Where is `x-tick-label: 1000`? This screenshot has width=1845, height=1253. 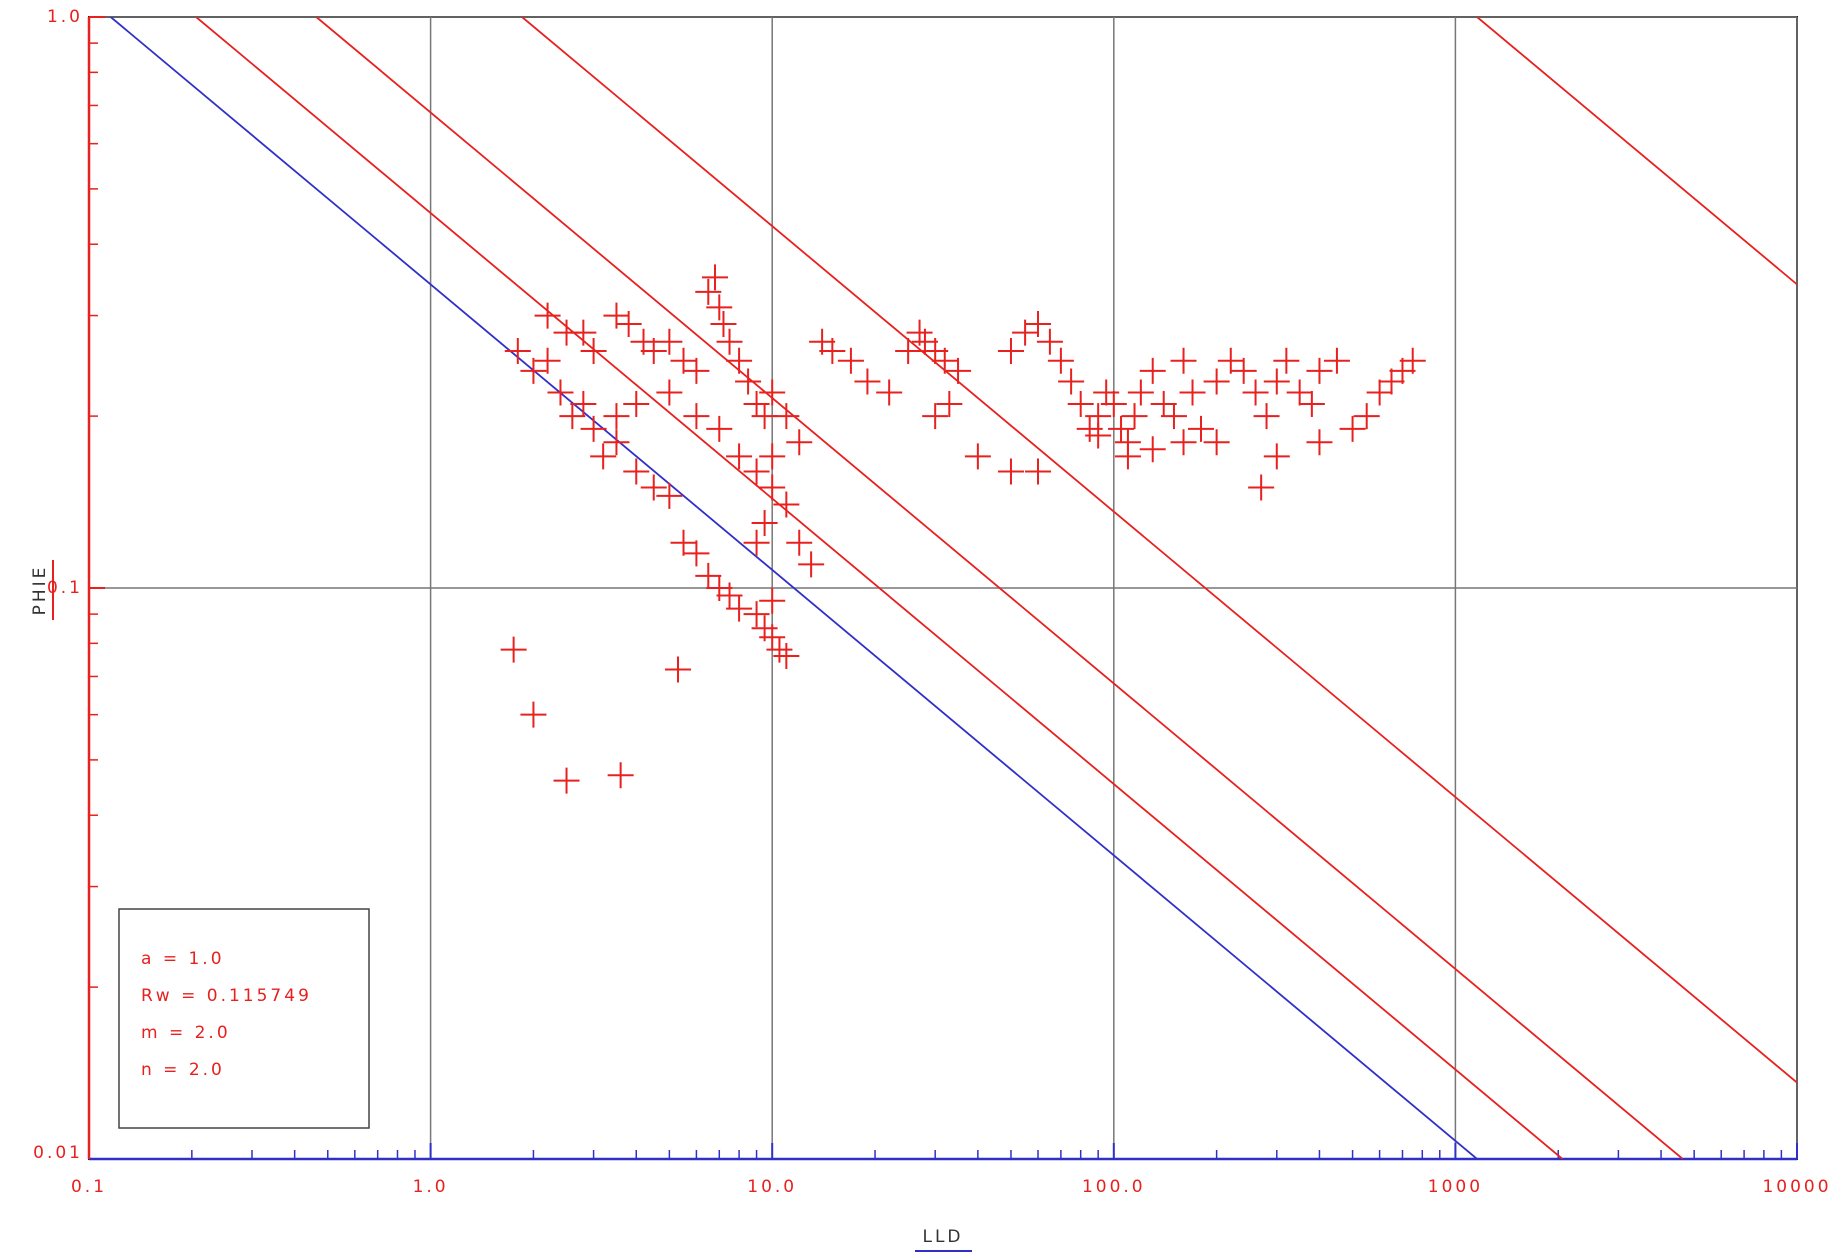
x-tick-label: 1000 is located at coordinates (1455, 1187).